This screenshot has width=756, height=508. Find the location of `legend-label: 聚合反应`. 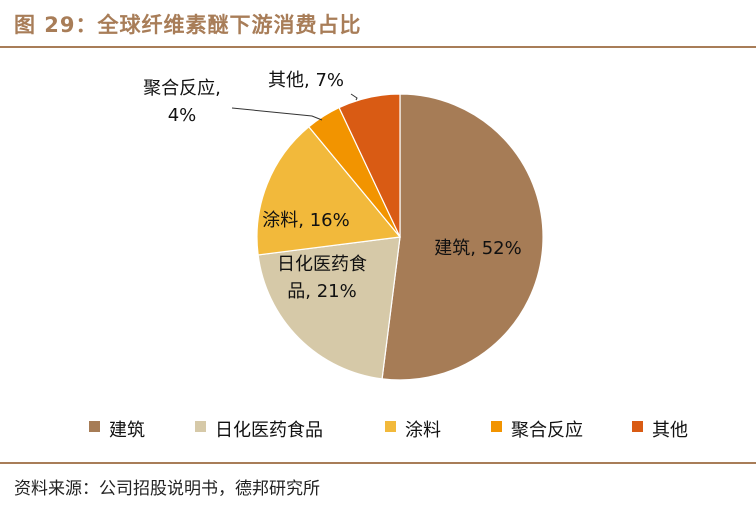

legend-label: 聚合反应 is located at coordinates (547, 430).